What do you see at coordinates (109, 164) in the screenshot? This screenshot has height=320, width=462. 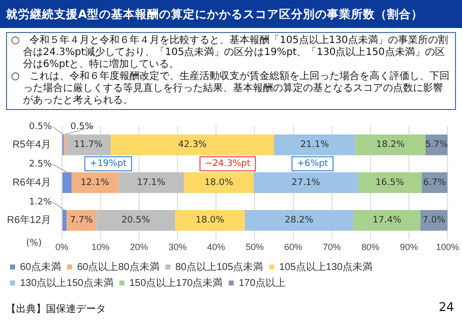 I see `annotation: +19%pt` at bounding box center [109, 164].